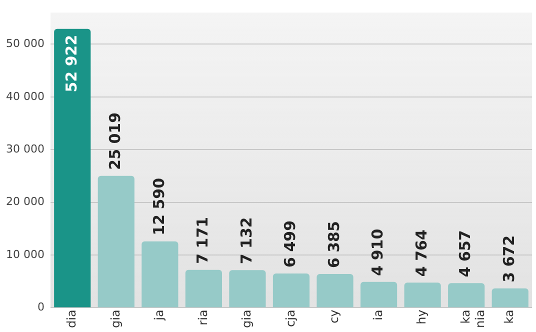 This screenshot has width=536, height=332. I want to click on data-label: 4 764, so click(421, 253).